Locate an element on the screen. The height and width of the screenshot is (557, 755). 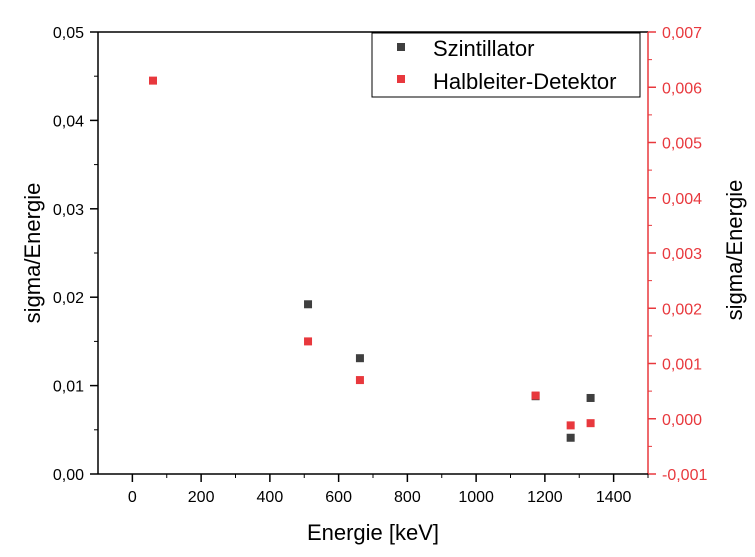
y-axis-label: sigma/Energie is located at coordinates (32, 253).